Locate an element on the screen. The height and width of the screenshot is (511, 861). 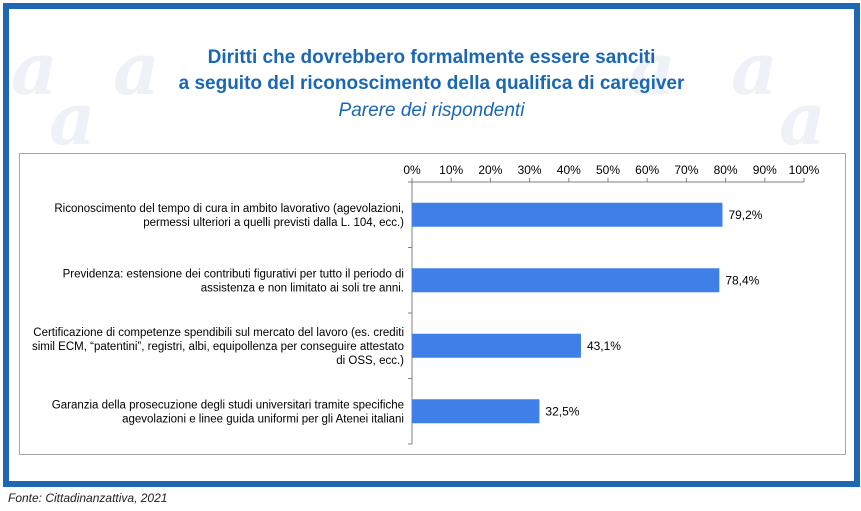
x-tick-label: 40% is located at coordinates (569, 170).